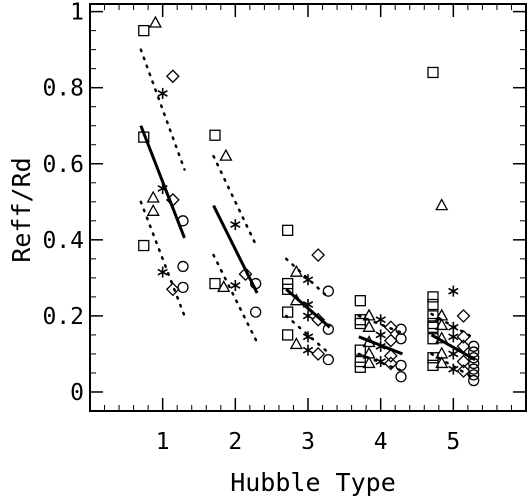  Describe the element at coordinates (77, 393) in the screenshot. I see `y-tick-label: 0` at that location.